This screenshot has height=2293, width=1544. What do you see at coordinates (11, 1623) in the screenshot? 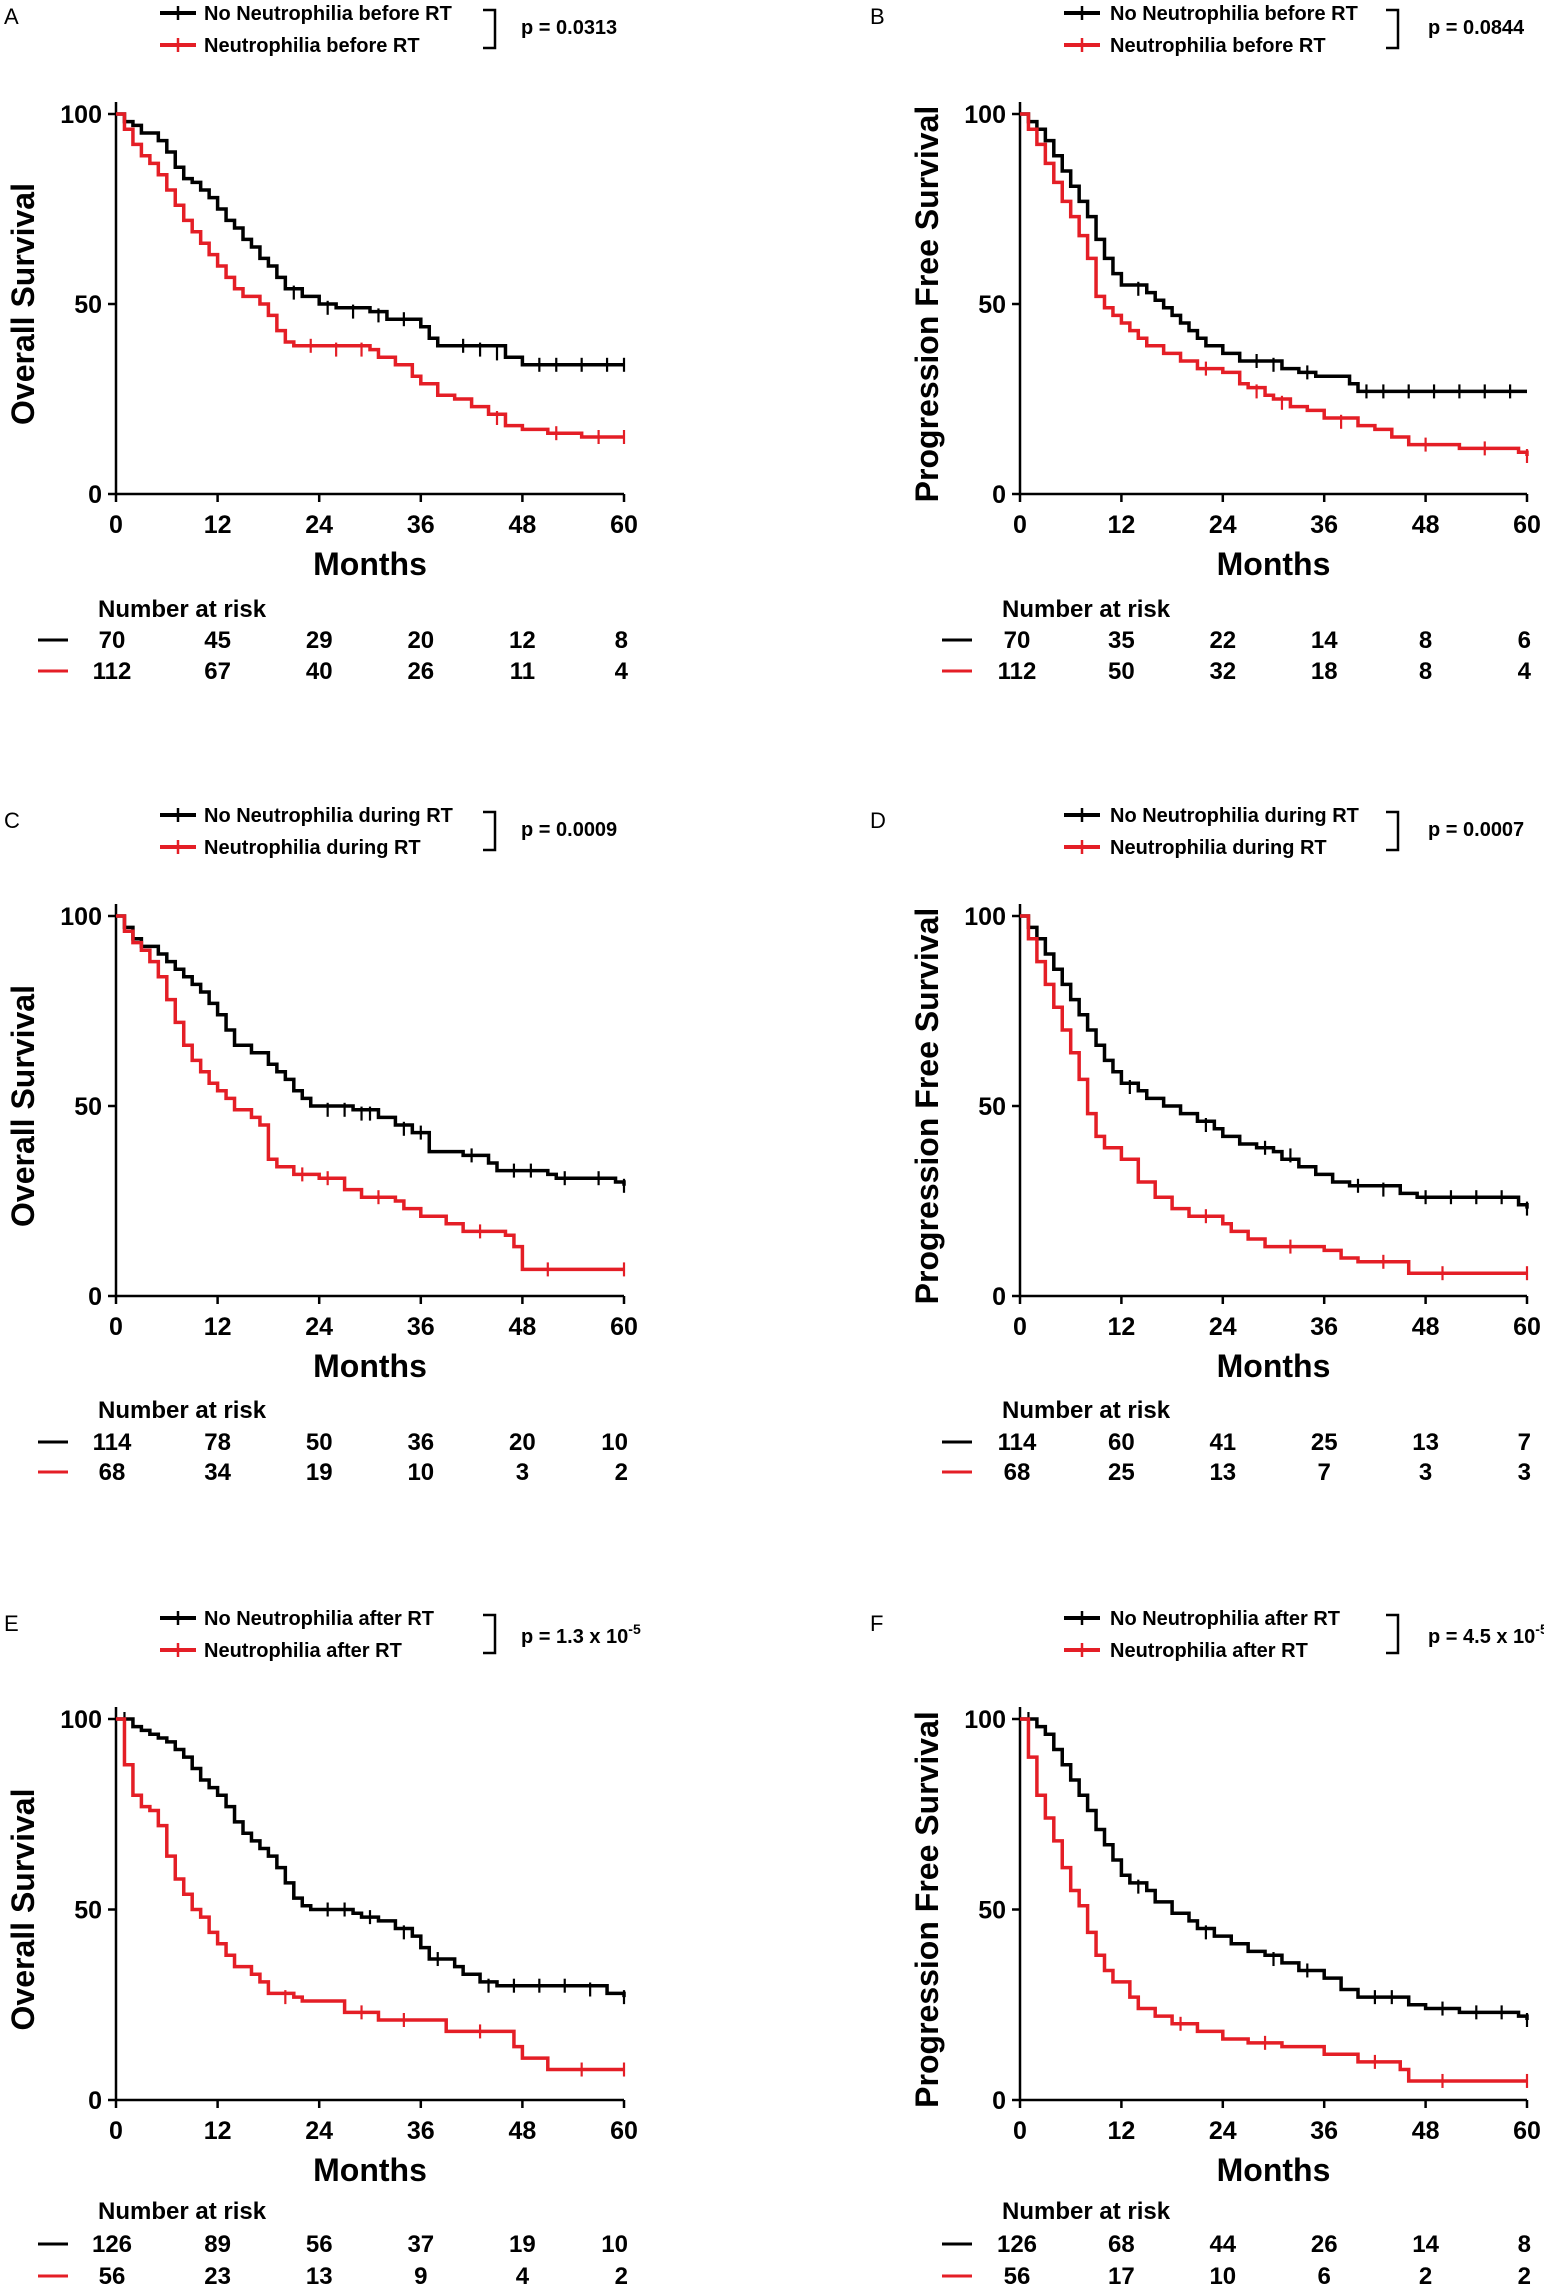
I see `panel-letter: E` at bounding box center [11, 1623].